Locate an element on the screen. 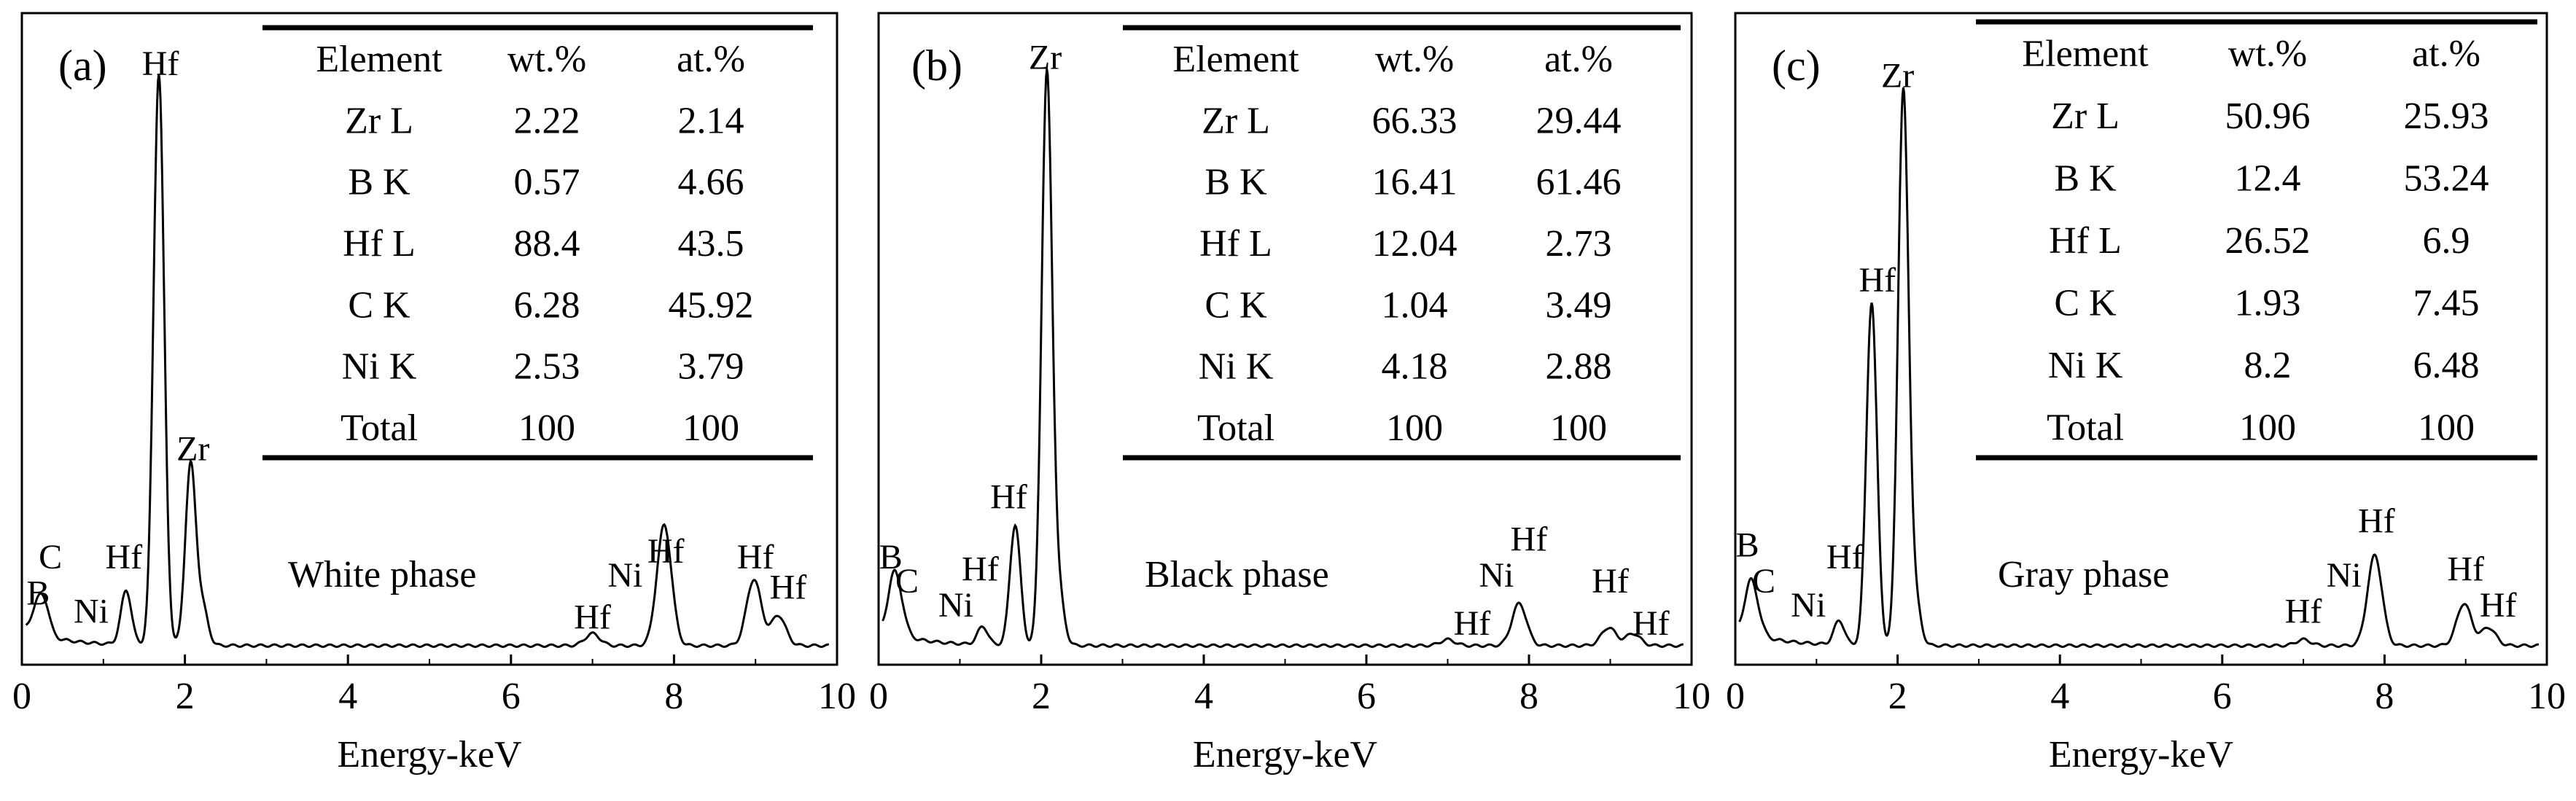  panel-label: (a) is located at coordinates (82, 66).